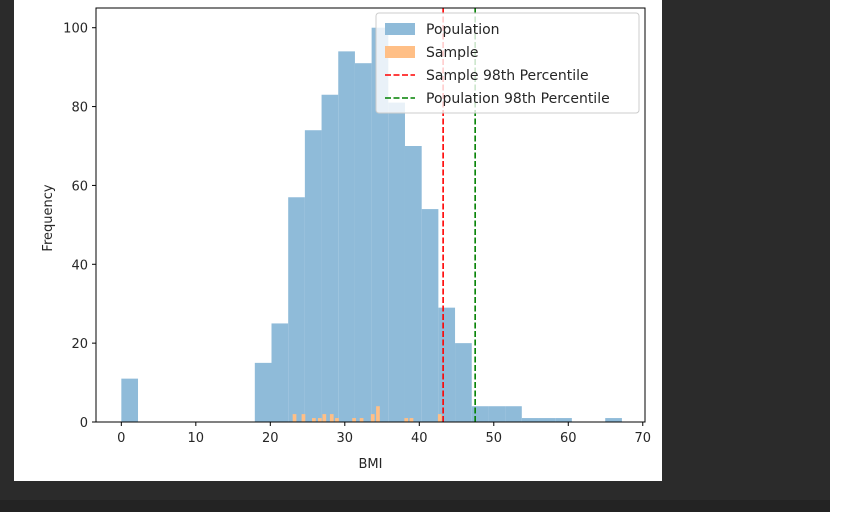  I want to click on y-tick-label-60: 60, so click(79, 186).